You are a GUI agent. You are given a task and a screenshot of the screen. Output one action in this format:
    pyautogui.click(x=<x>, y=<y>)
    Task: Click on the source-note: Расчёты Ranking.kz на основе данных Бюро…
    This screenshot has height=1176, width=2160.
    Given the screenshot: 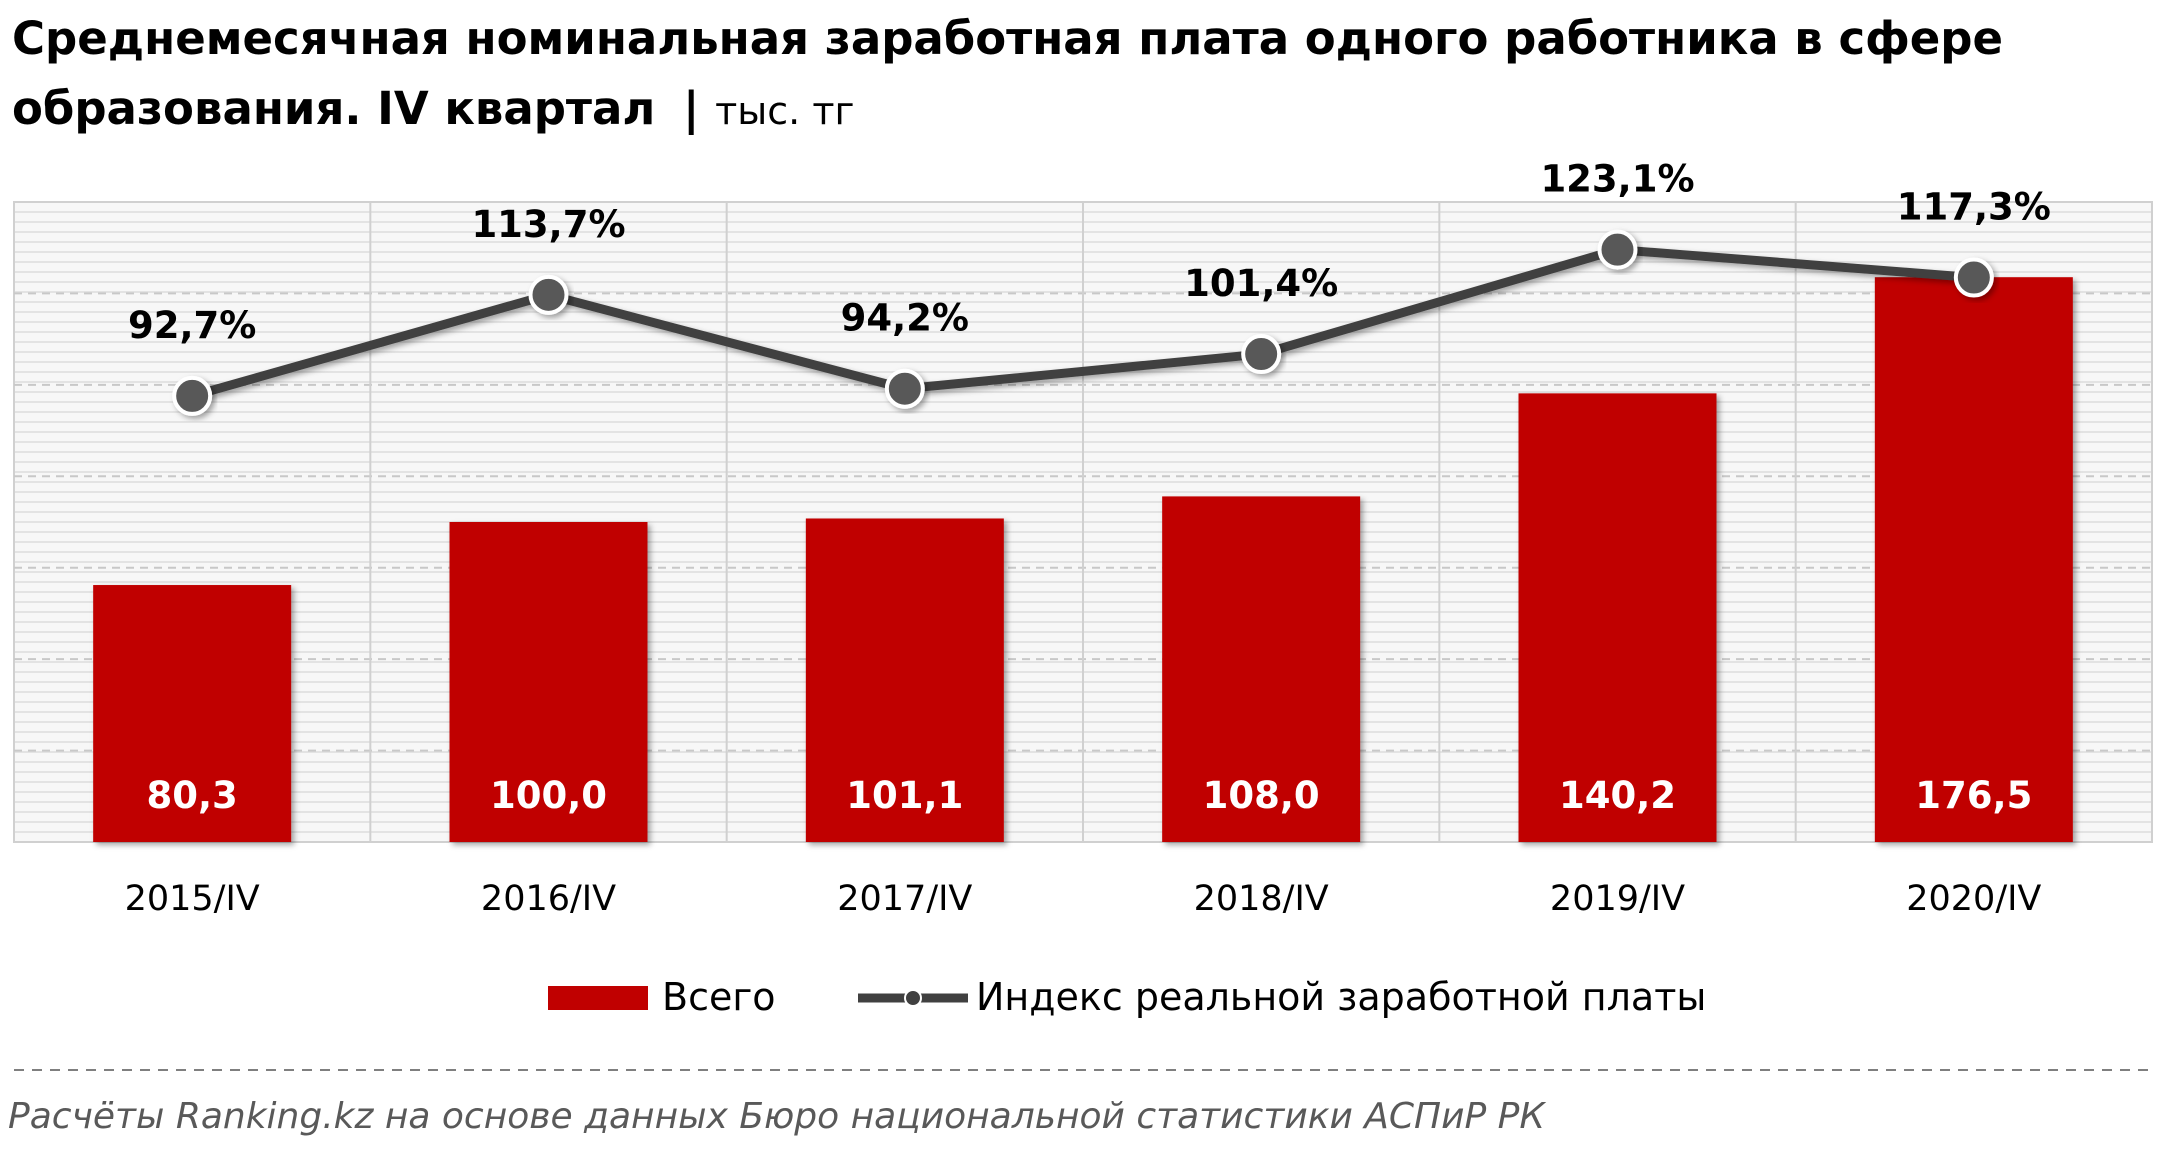 What is the action you would take?
    pyautogui.click(x=776, y=1116)
    